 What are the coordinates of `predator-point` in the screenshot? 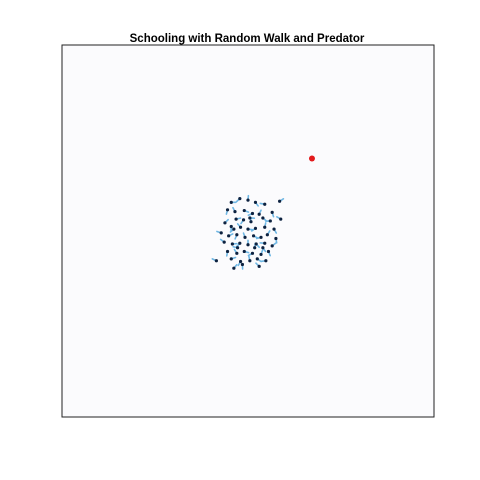 It's located at (311, 158).